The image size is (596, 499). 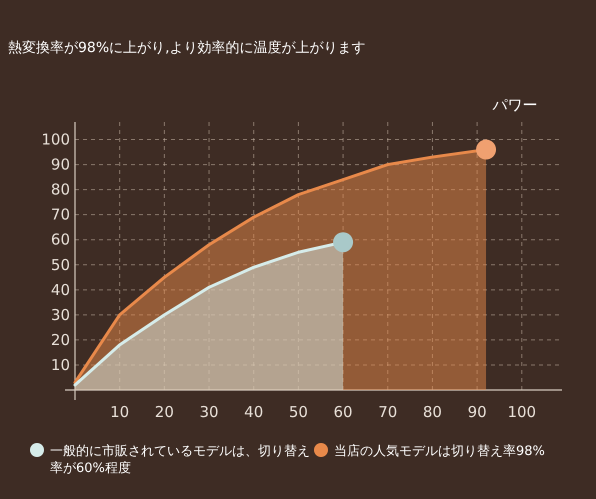 What do you see at coordinates (521, 412) in the screenshot?
I see `x-tick-label: 100` at bounding box center [521, 412].